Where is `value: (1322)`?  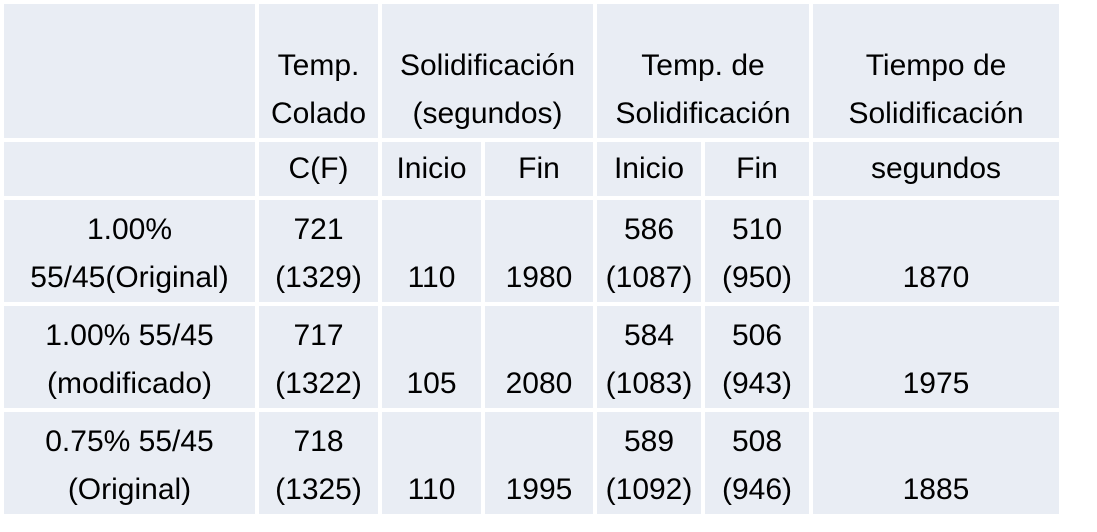 value: (1322) is located at coordinates (318, 383).